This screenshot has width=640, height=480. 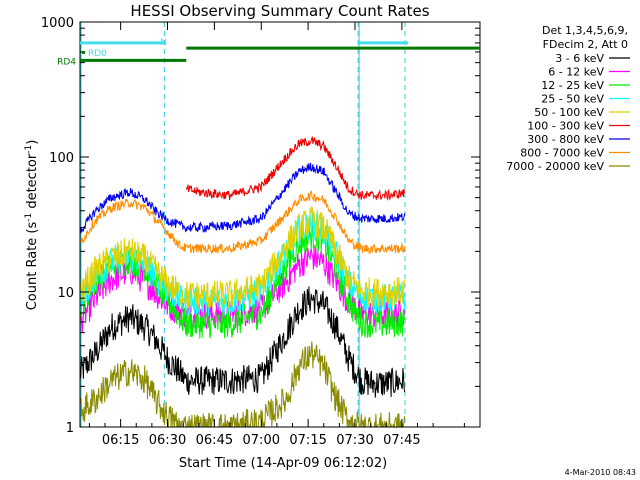 What do you see at coordinates (354, 440) in the screenshot?
I see `x-tick-label: 07:30` at bounding box center [354, 440].